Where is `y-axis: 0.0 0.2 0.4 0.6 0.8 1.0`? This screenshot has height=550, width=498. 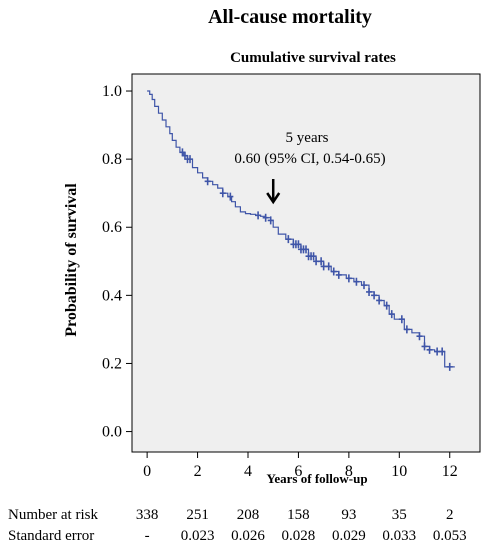 y-axis: 0.0 0.2 0.4 0.6 0.8 1.0 is located at coordinates (117, 262).